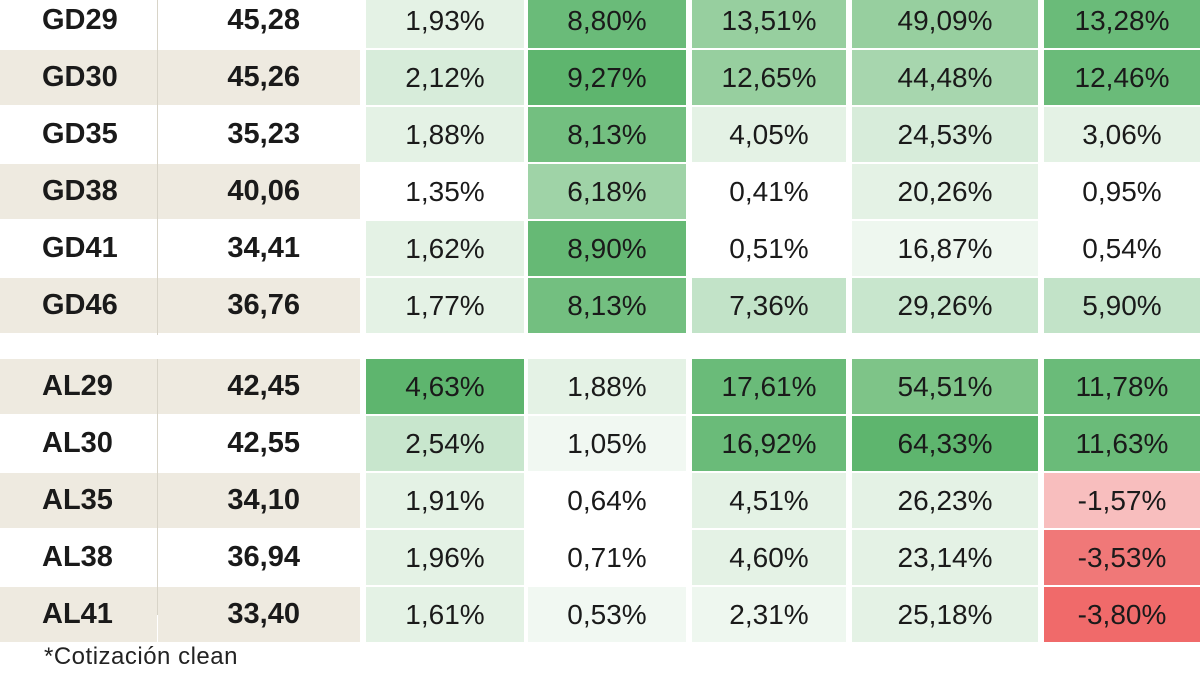 Image resolution: width=1200 pixels, height=675 pixels. Describe the element at coordinates (78, 500) in the screenshot. I see `ticker-cell: AL35` at that location.